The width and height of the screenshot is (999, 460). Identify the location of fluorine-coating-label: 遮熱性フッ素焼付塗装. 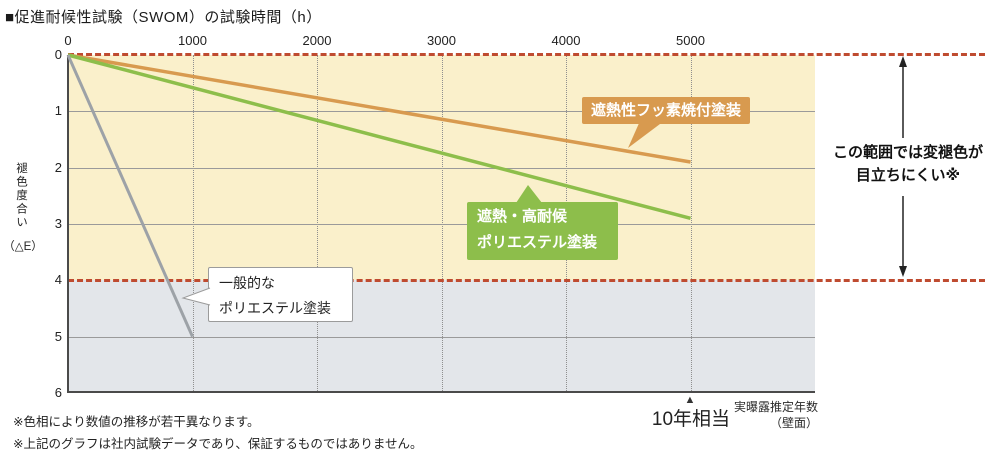
(665, 110).